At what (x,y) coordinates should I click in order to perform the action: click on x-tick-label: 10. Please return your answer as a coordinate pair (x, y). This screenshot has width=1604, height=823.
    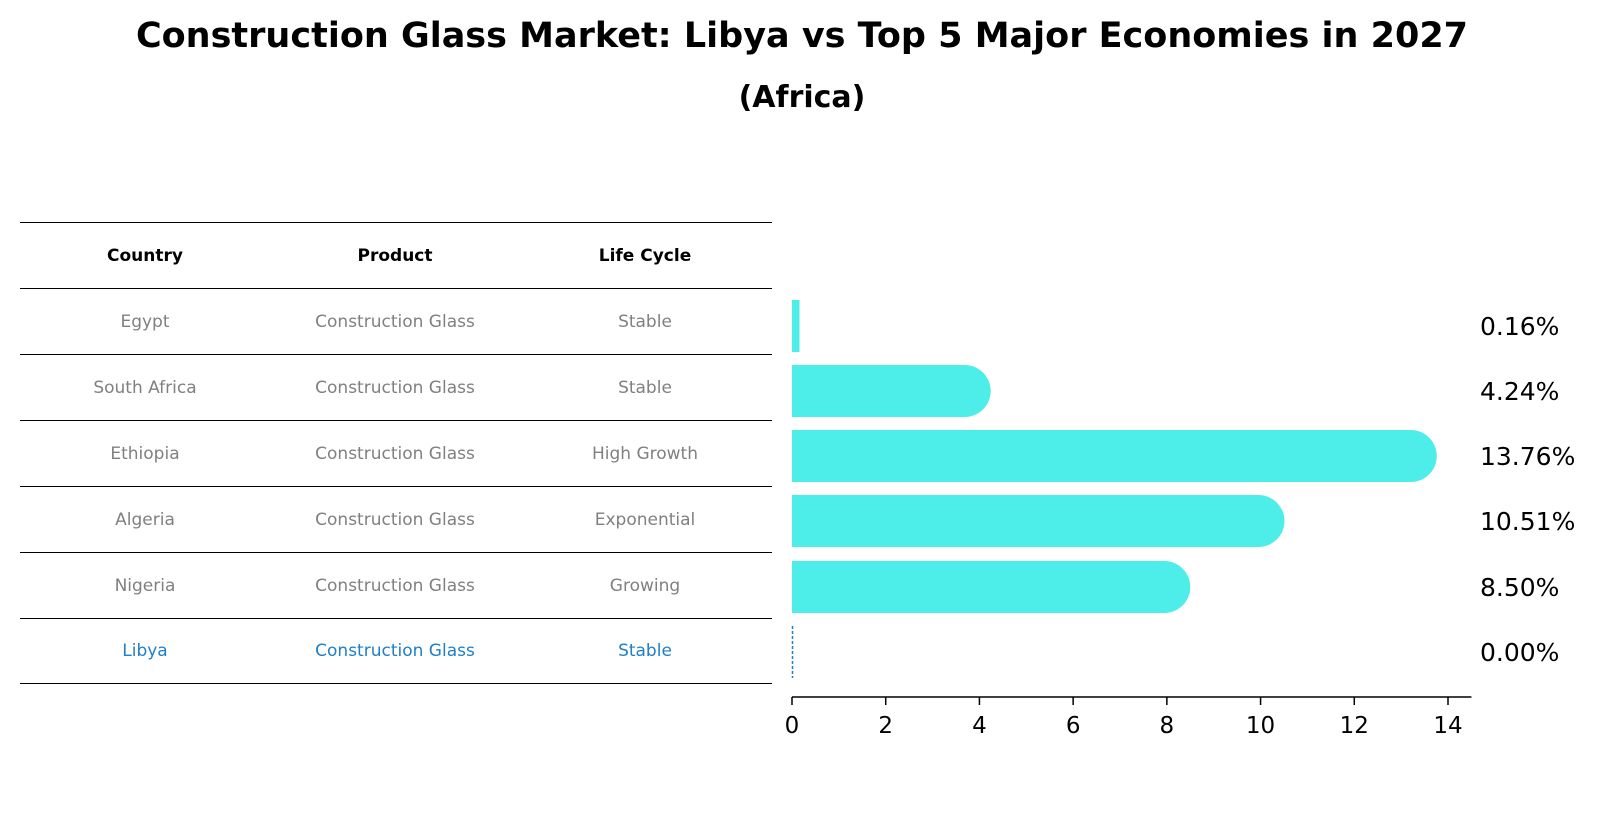
    Looking at the image, I should click on (1260, 726).